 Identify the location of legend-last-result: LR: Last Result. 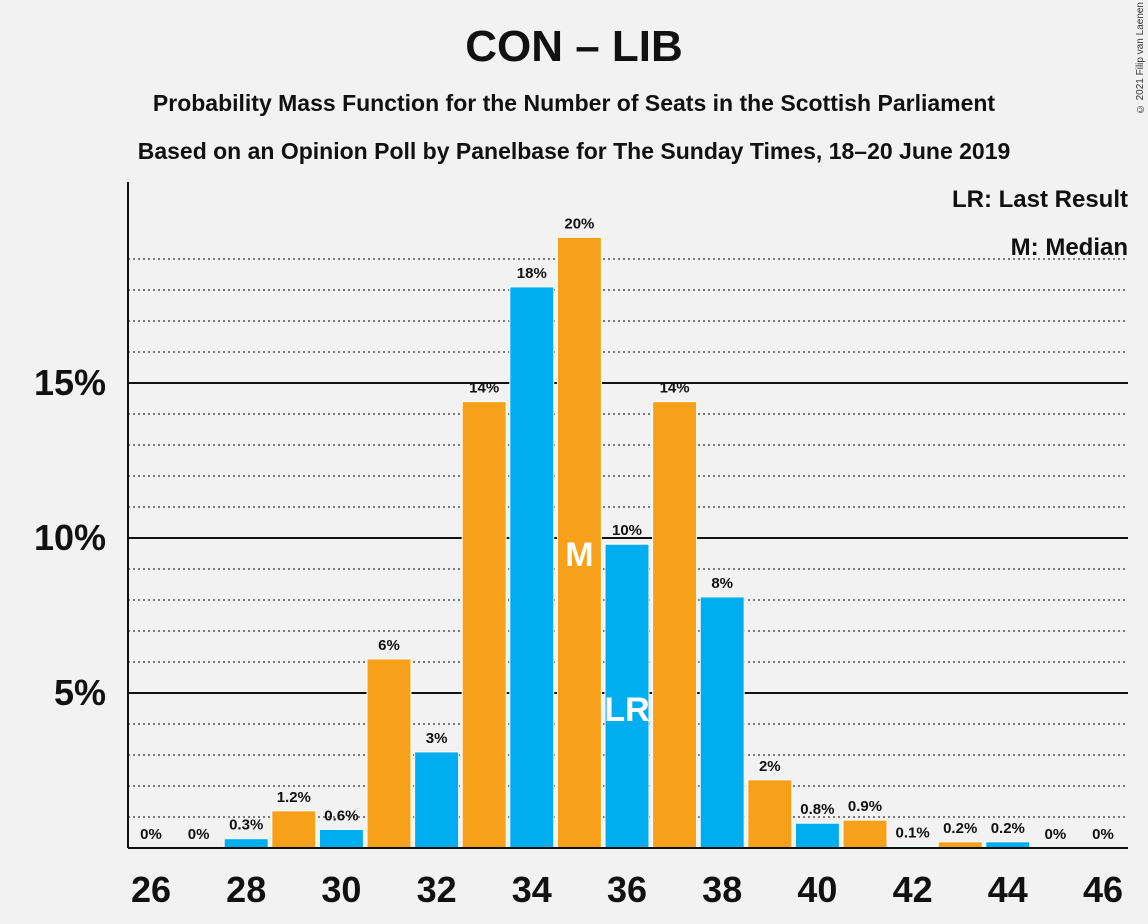
(1039, 199).